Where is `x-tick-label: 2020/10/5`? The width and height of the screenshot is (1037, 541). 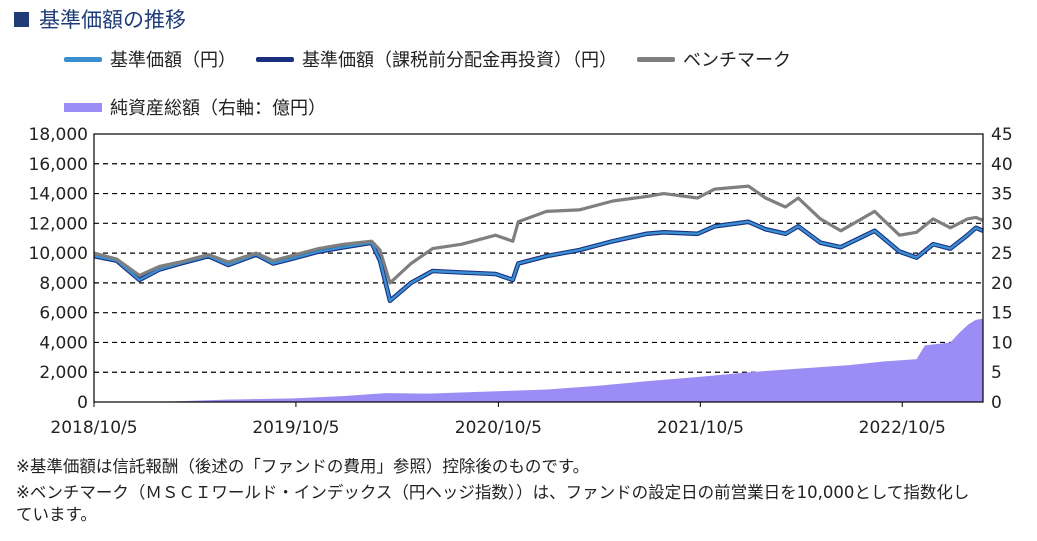 x-tick-label: 2020/10/5 is located at coordinates (498, 428).